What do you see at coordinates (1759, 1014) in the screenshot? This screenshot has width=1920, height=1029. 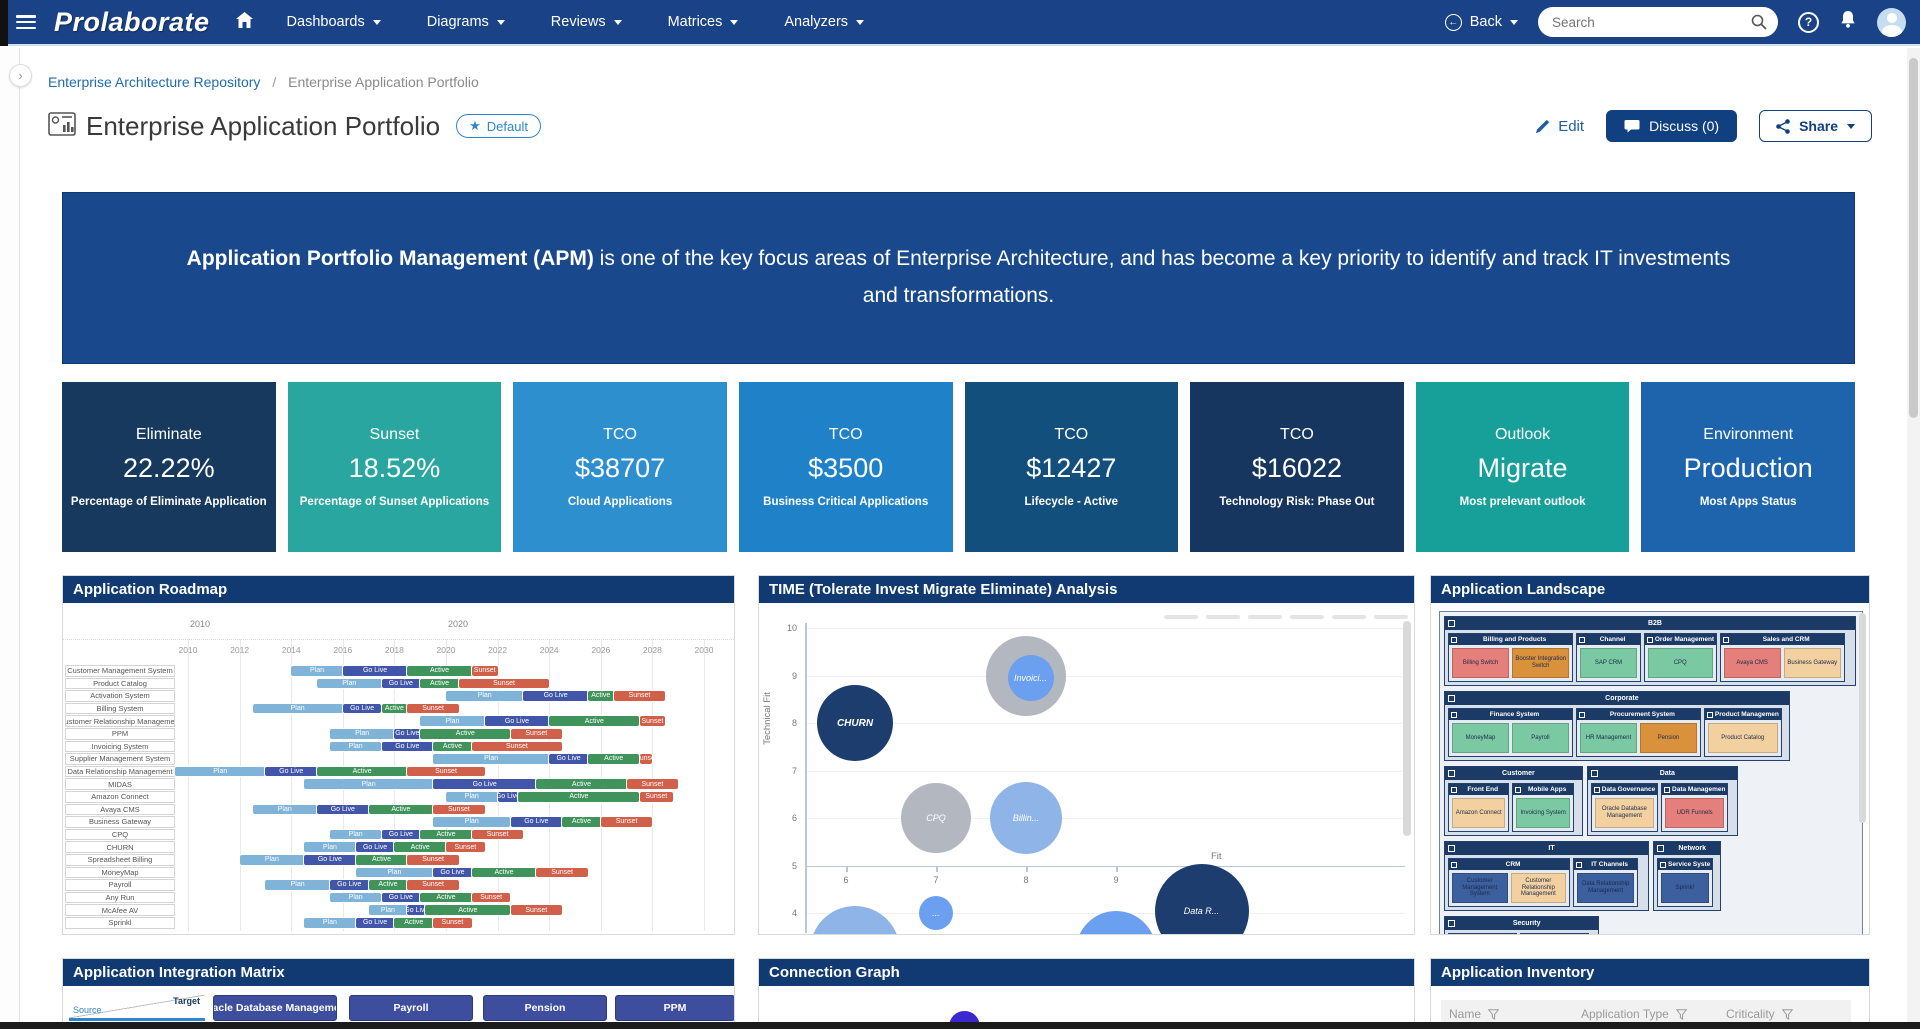 I see `inventory-column-criticality: Criticality` at bounding box center [1759, 1014].